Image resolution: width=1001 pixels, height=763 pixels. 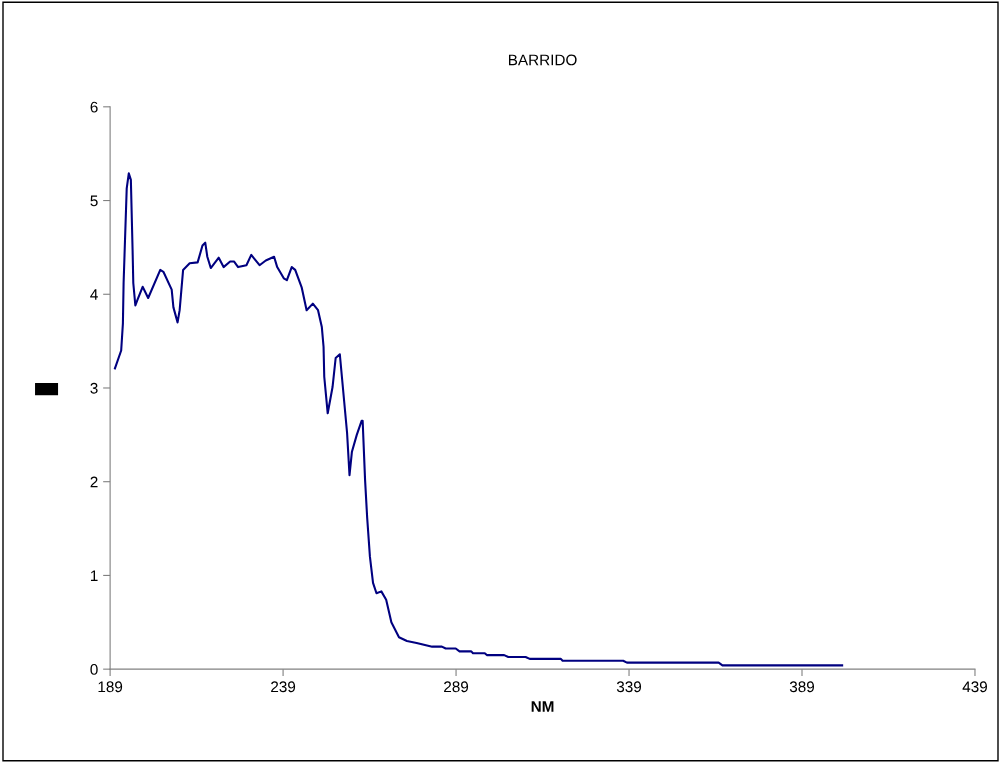 What do you see at coordinates (94, 107) in the screenshot?
I see `y-tick-label: 6` at bounding box center [94, 107].